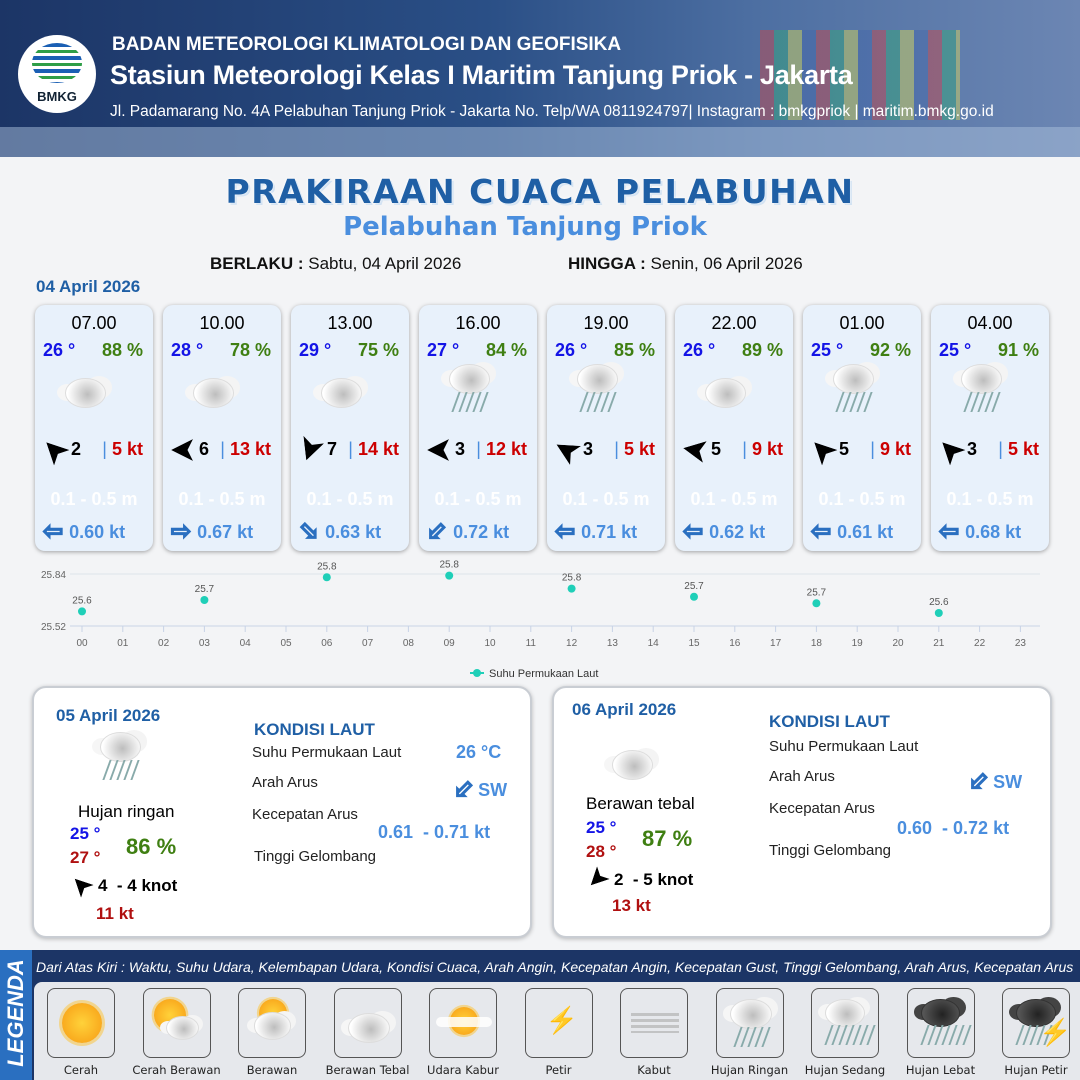 This screenshot has height=1080, width=1080. What do you see at coordinates (332, 449) in the screenshot?
I see `wind-speed: 7` at bounding box center [332, 449].